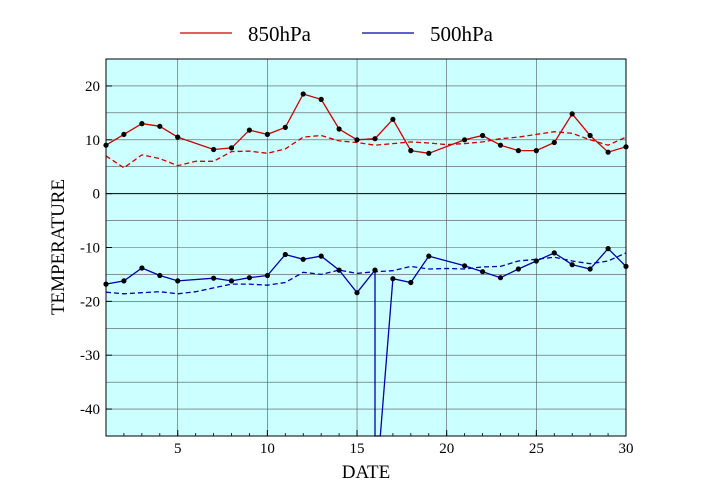 Image resolution: width=702 pixels, height=496 pixels. I want to click on x-tick-label: 10, so click(267, 449).